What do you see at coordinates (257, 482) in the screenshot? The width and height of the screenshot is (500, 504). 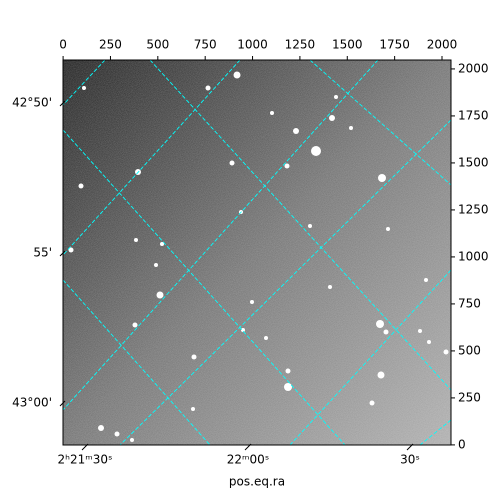 I see `x-axis-label: pos.eq.ra` at bounding box center [257, 482].